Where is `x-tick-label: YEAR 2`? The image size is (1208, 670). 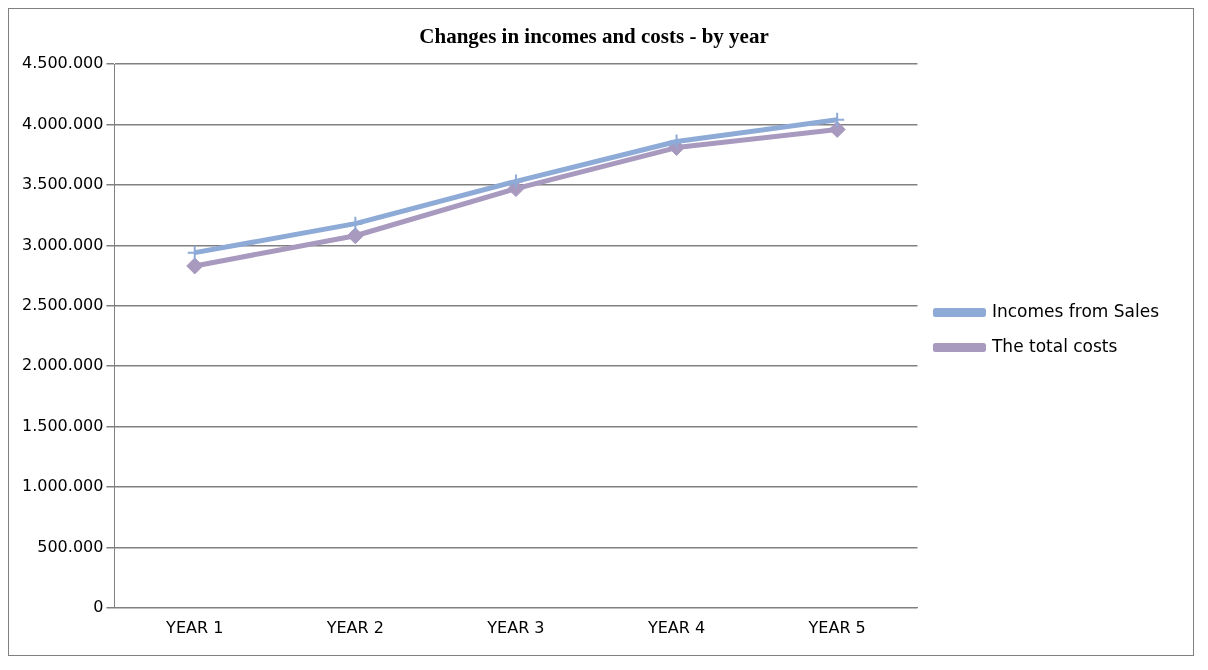 x-tick-label: YEAR 2 is located at coordinates (354, 627).